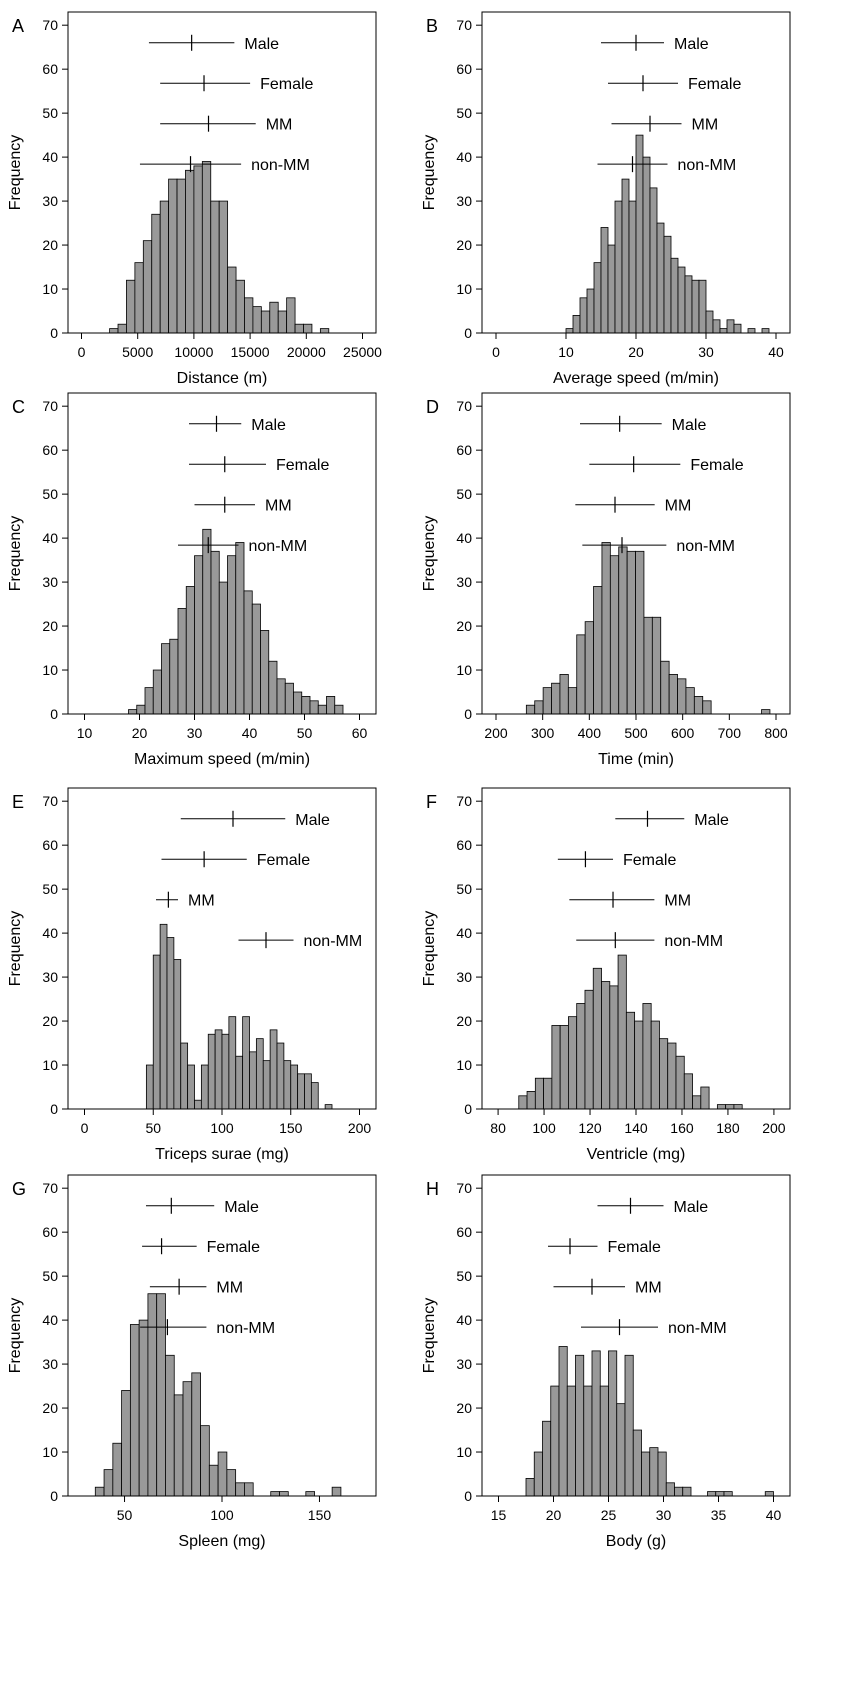 This screenshot has height=1708, width=857. I want to click on x-tick-label-a-5000: 5000, so click(137, 352).